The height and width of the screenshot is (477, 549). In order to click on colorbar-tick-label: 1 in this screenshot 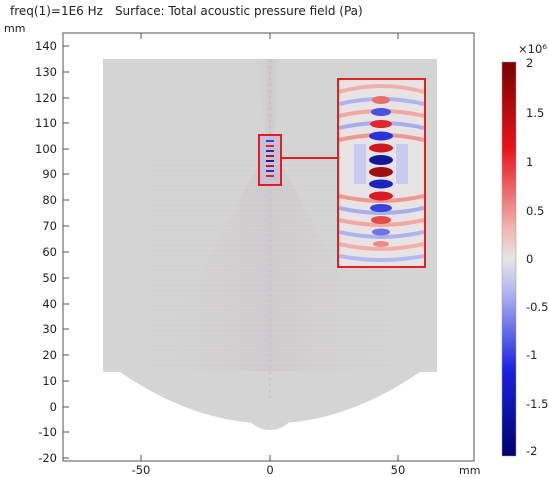, I will do `click(529, 162)`.